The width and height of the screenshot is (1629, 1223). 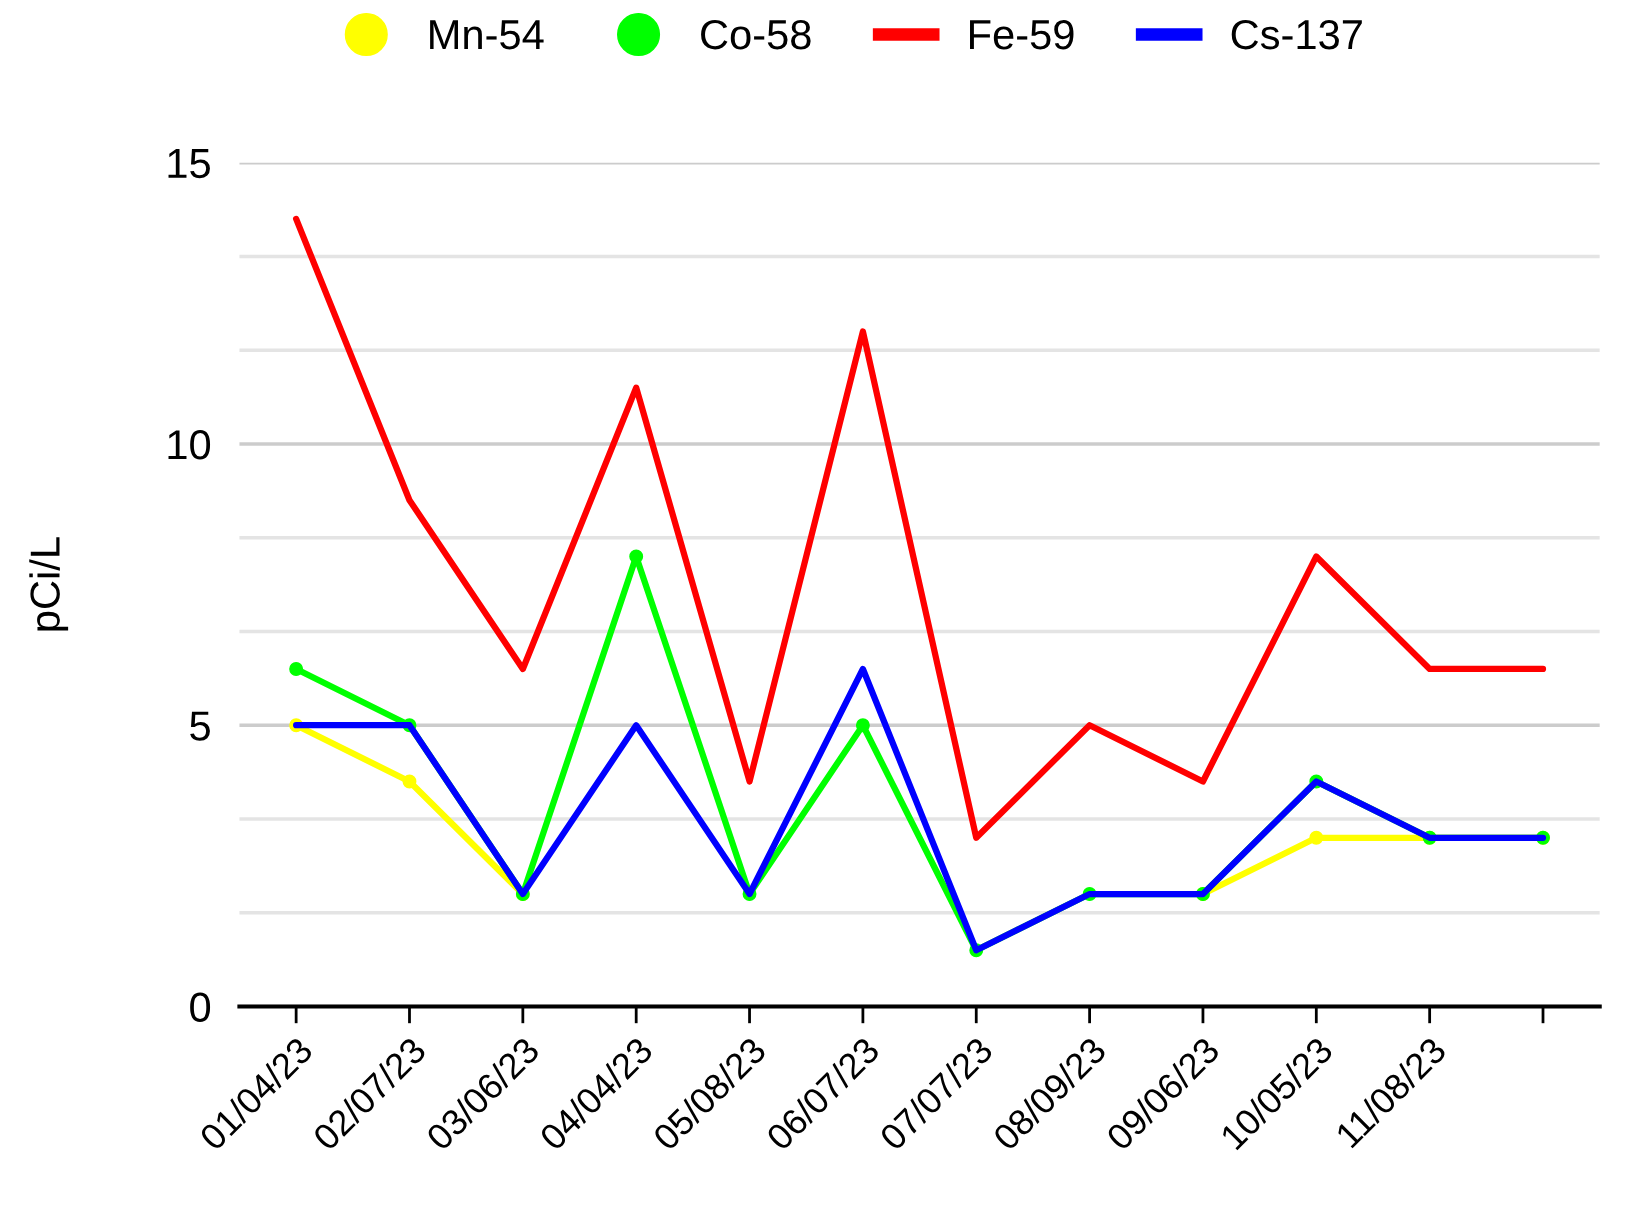 What do you see at coordinates (1296, 34) in the screenshot?
I see `legend-label: Cs-137` at bounding box center [1296, 34].